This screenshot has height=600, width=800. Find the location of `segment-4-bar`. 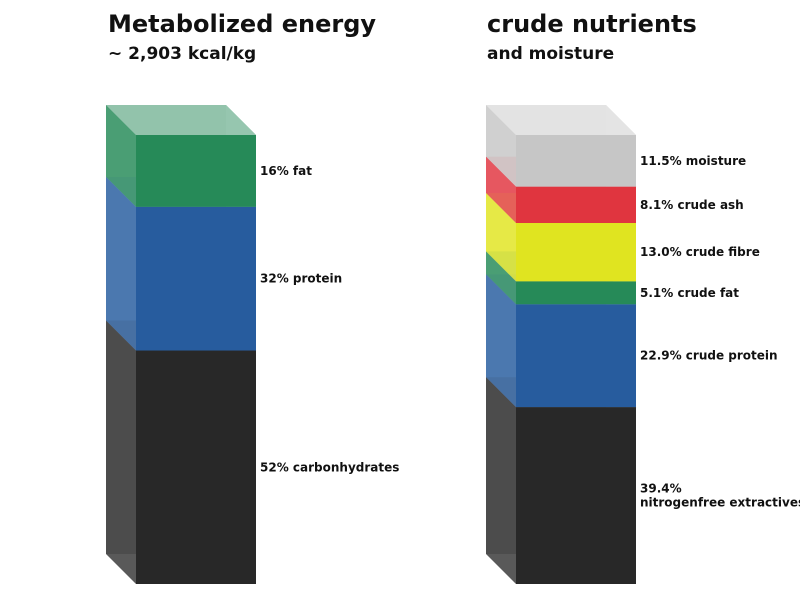

segment-4-bar is located at coordinates (576, 252).